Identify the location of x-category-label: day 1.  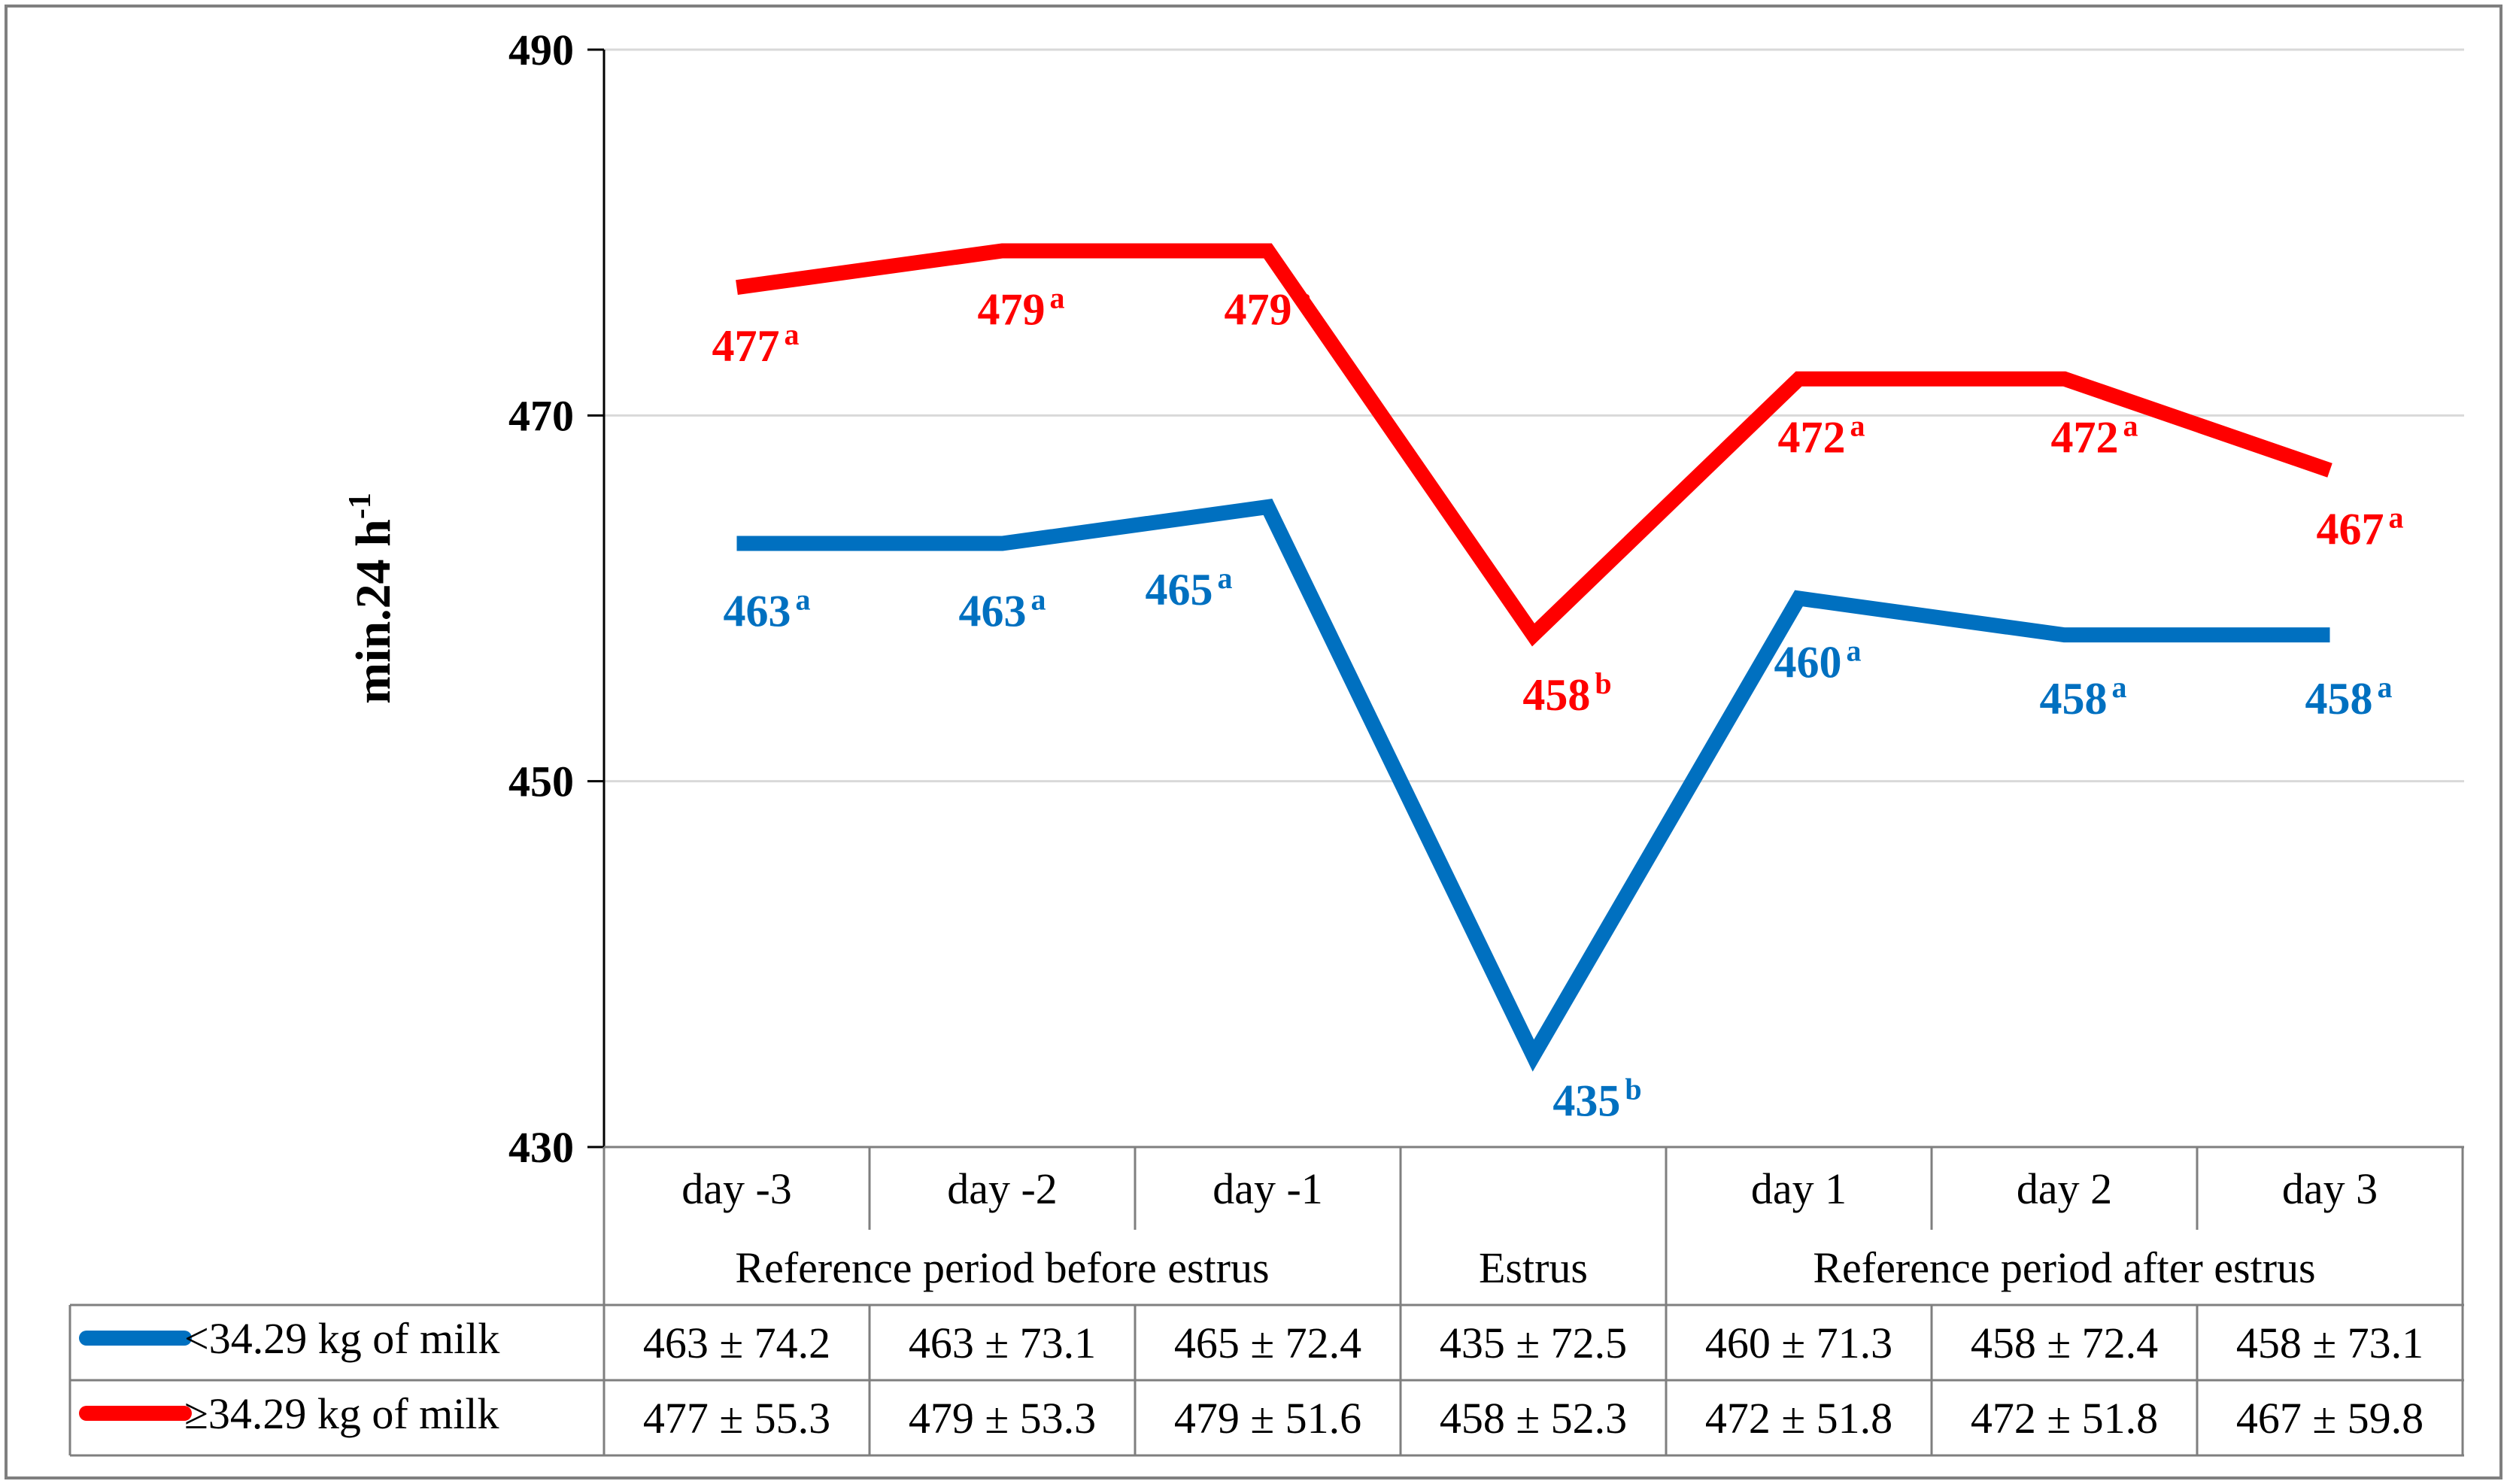
(1799, 1188).